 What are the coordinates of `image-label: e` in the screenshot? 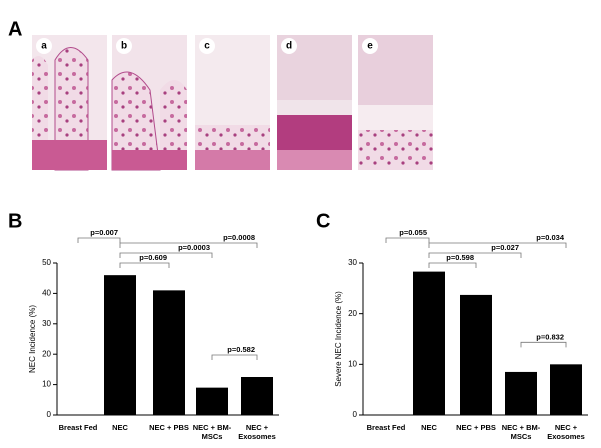 It's located at (370, 46).